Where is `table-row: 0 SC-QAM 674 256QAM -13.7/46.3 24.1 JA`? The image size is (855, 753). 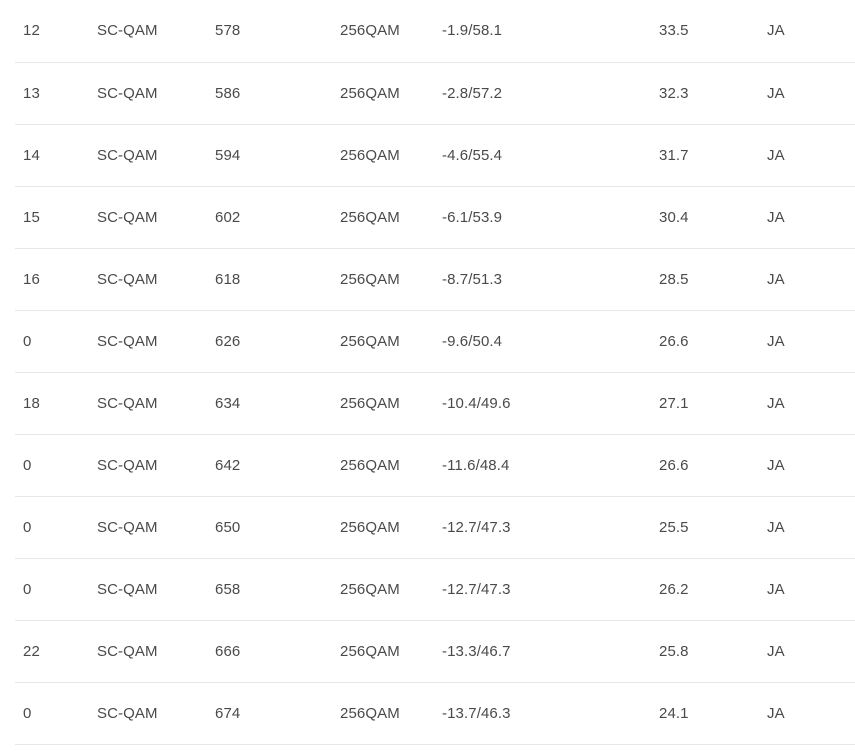 table-row: 0 SC-QAM 674 256QAM -13.7/46.3 24.1 JA is located at coordinates (435, 713).